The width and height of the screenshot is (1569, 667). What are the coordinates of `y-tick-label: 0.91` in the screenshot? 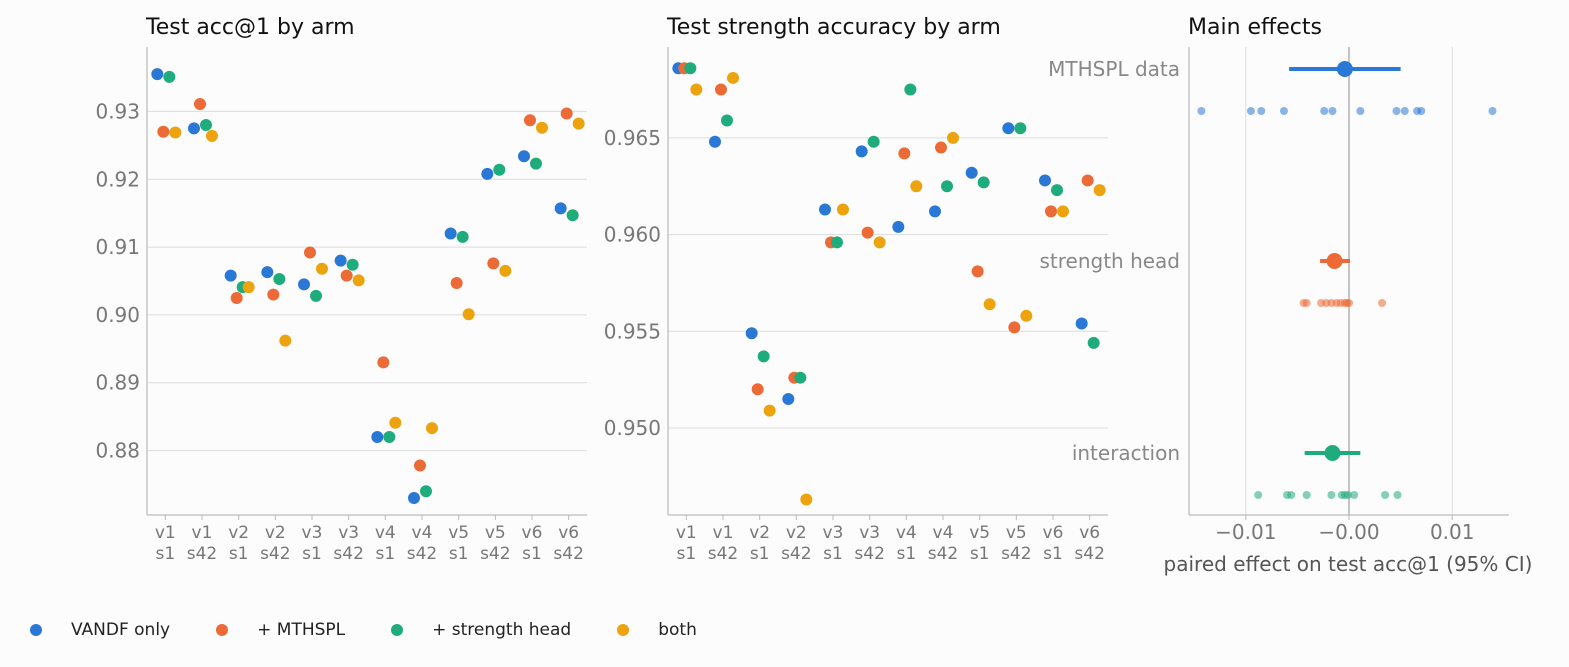 It's located at (117, 247).